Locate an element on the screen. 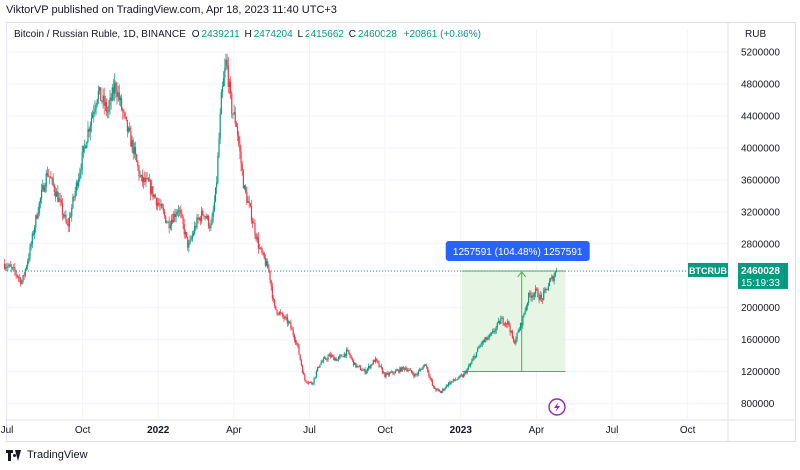  legend-high-label: H is located at coordinates (248, 34).